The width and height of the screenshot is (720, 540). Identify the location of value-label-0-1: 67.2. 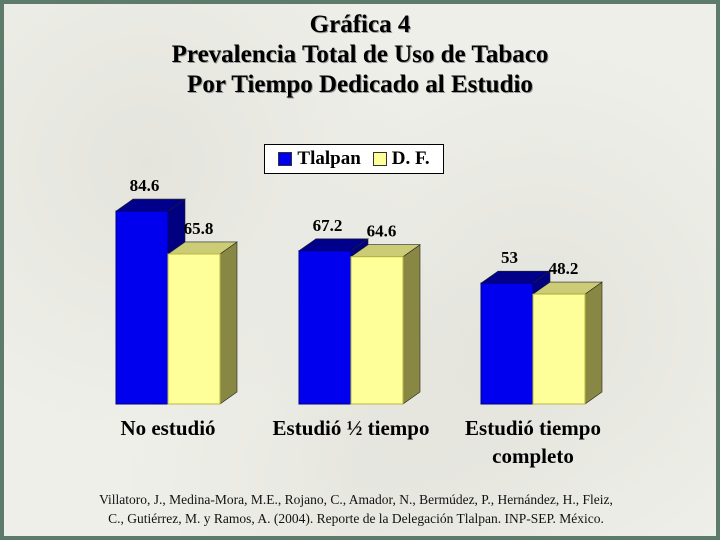
(328, 225).